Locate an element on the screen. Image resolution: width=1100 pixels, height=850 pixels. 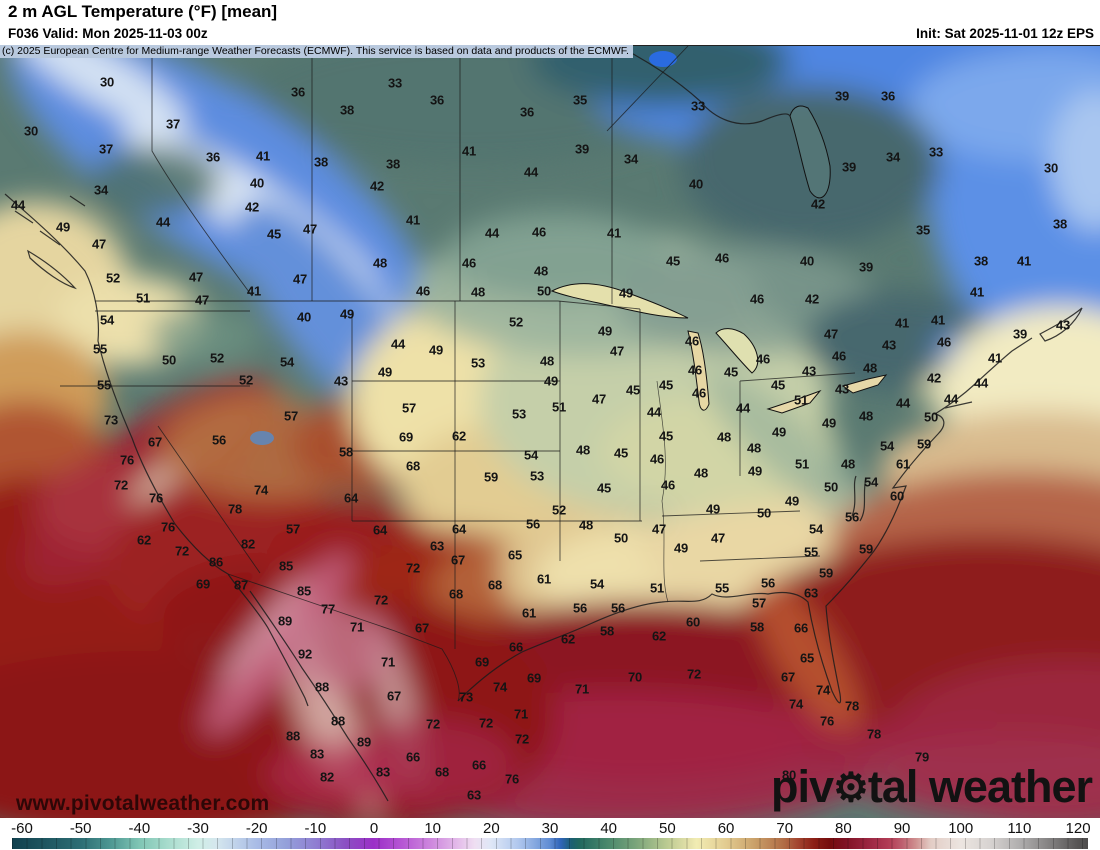
colorbar-tick: 30 is located at coordinates (550, 828).